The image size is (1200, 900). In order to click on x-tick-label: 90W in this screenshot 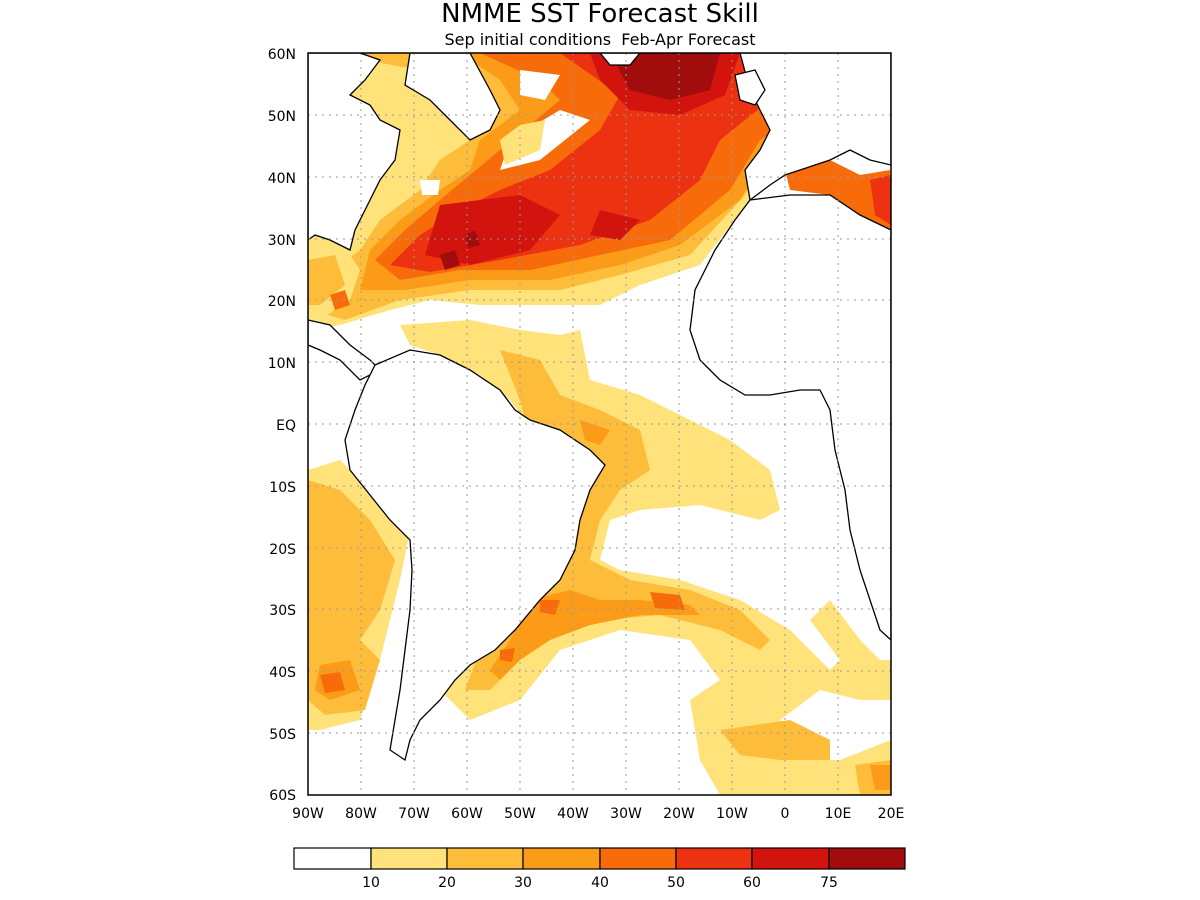, I will do `click(308, 814)`.